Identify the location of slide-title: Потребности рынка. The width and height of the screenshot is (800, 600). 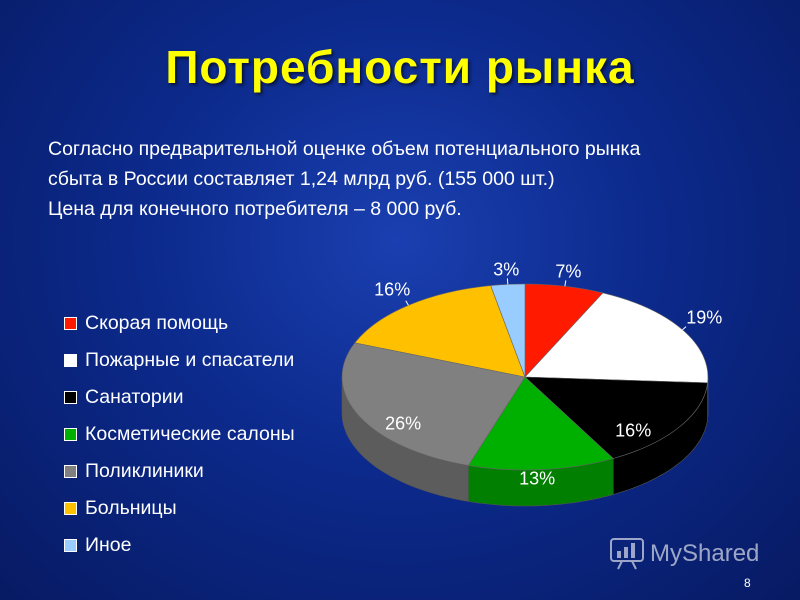
(400, 67).